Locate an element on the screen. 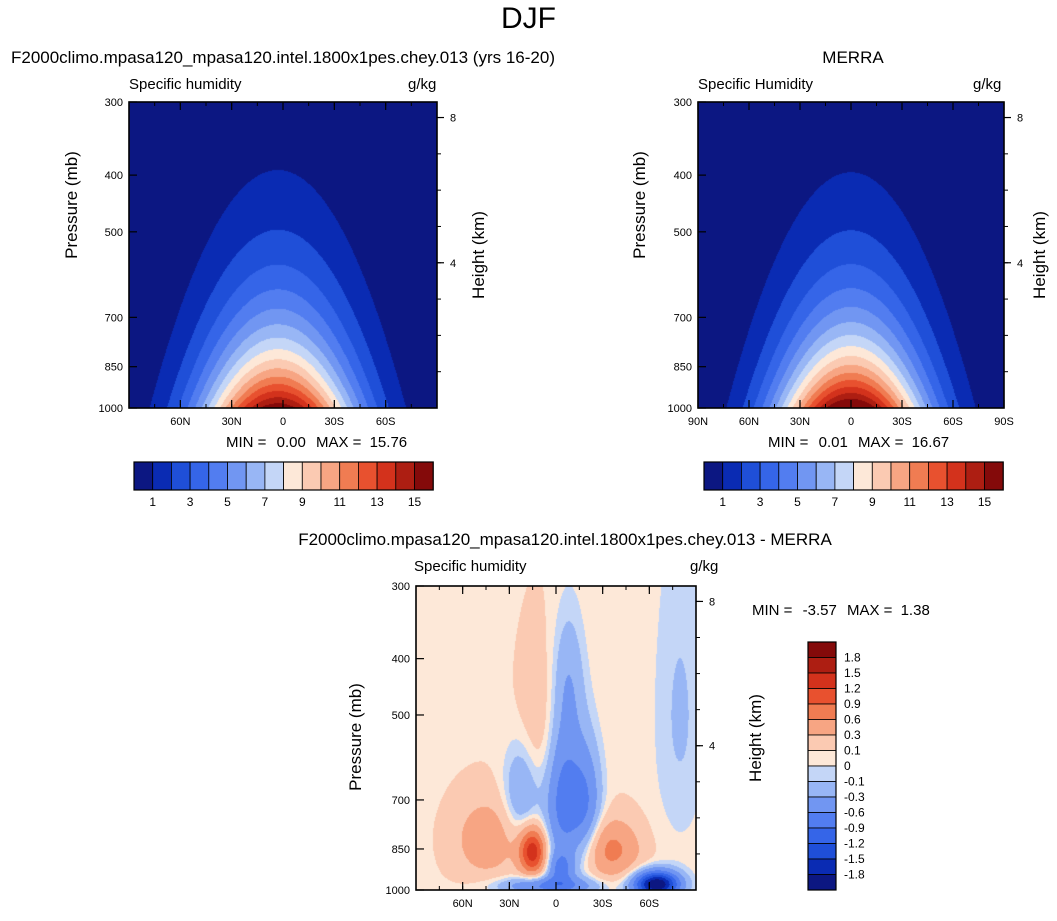 This screenshot has width=1057, height=921. obs-y2-tick-label: 4 is located at coordinates (1020, 264).